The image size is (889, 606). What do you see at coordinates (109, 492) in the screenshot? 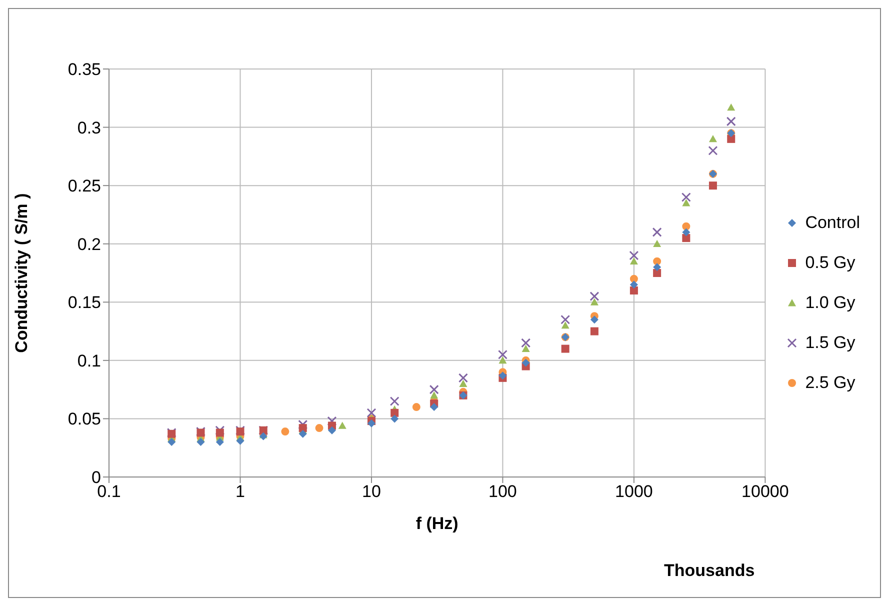
I see `x-tick-label: 0.1` at bounding box center [109, 492].